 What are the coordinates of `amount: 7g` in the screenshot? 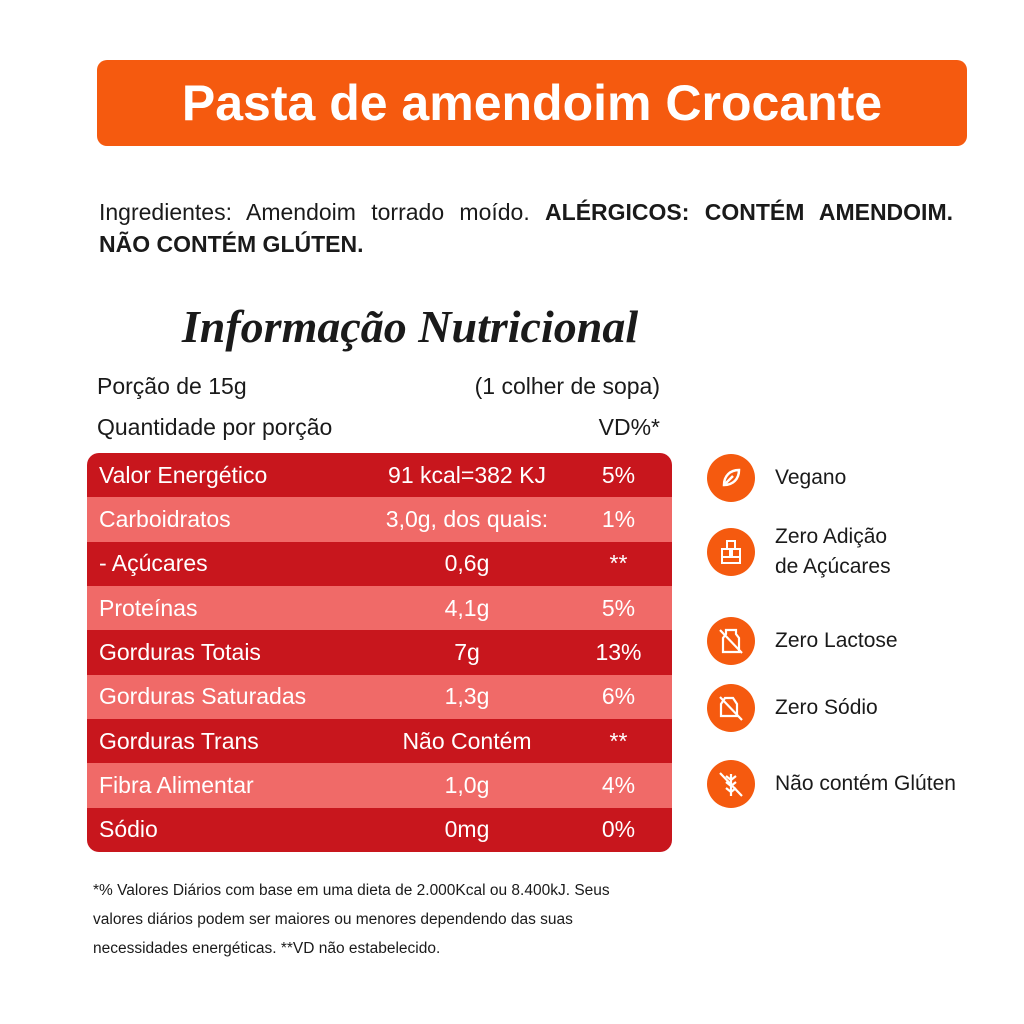 It's located at (467, 651).